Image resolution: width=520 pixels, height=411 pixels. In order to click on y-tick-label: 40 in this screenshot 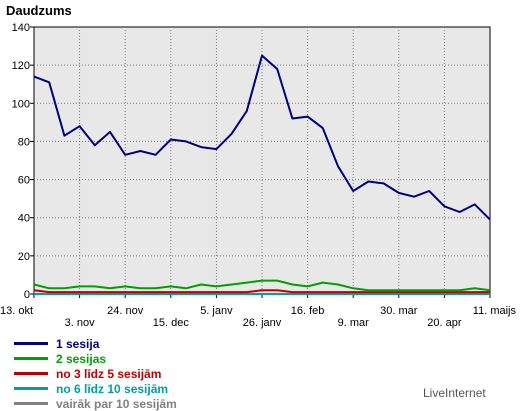, I will do `click(24, 219)`.